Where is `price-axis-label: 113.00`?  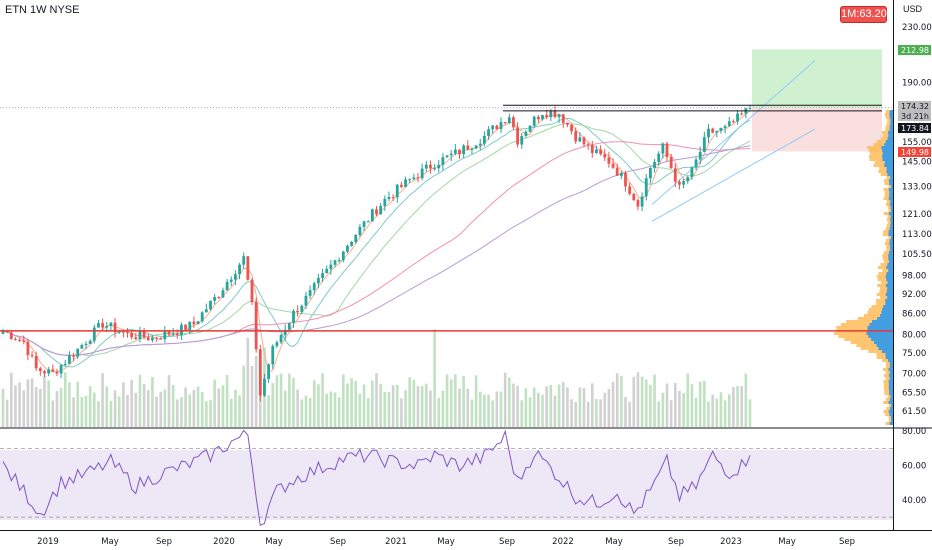
price-axis-label: 113.00 is located at coordinates (917, 235).